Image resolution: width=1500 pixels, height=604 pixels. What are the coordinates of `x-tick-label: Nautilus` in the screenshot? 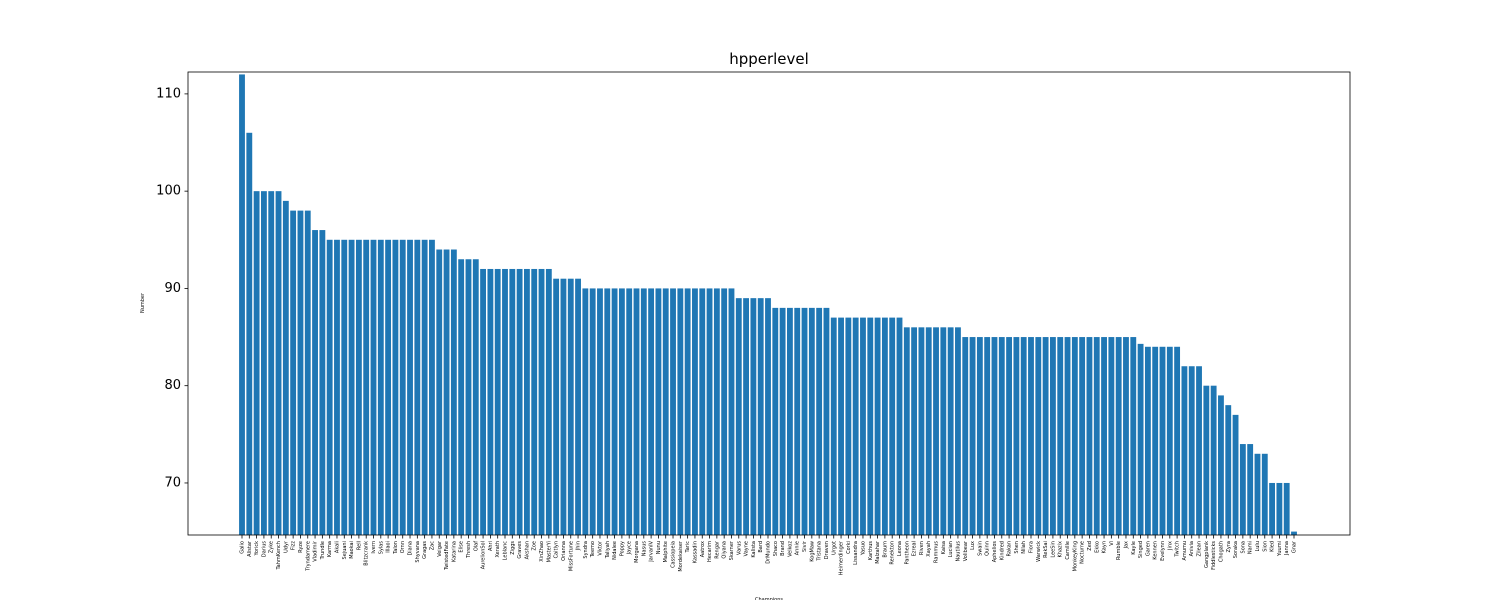 It's located at (958, 551).